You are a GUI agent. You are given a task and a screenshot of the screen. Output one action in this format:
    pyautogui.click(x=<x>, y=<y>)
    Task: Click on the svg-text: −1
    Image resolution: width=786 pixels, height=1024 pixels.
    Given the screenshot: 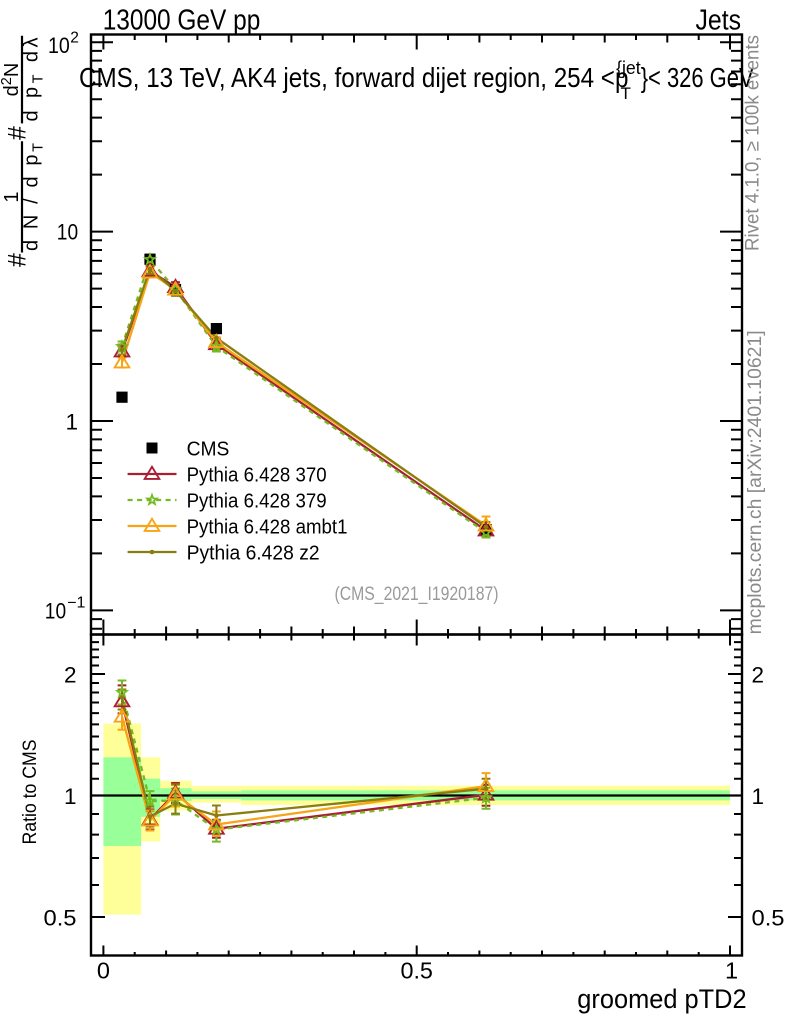 What is the action you would take?
    pyautogui.click(x=76, y=603)
    